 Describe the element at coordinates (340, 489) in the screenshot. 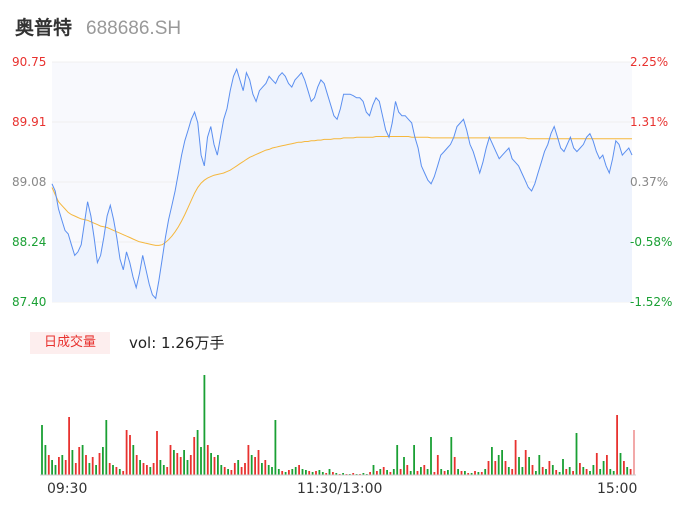

I see `time-tick-midday: 11:30/13:00` at that location.